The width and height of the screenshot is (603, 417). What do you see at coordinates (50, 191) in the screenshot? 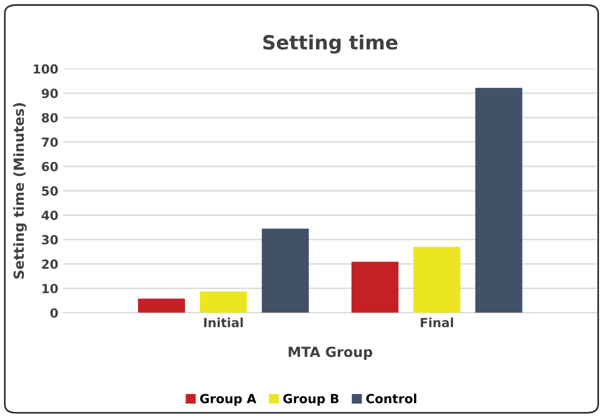
I see `y-tick-label: 50` at bounding box center [50, 191].